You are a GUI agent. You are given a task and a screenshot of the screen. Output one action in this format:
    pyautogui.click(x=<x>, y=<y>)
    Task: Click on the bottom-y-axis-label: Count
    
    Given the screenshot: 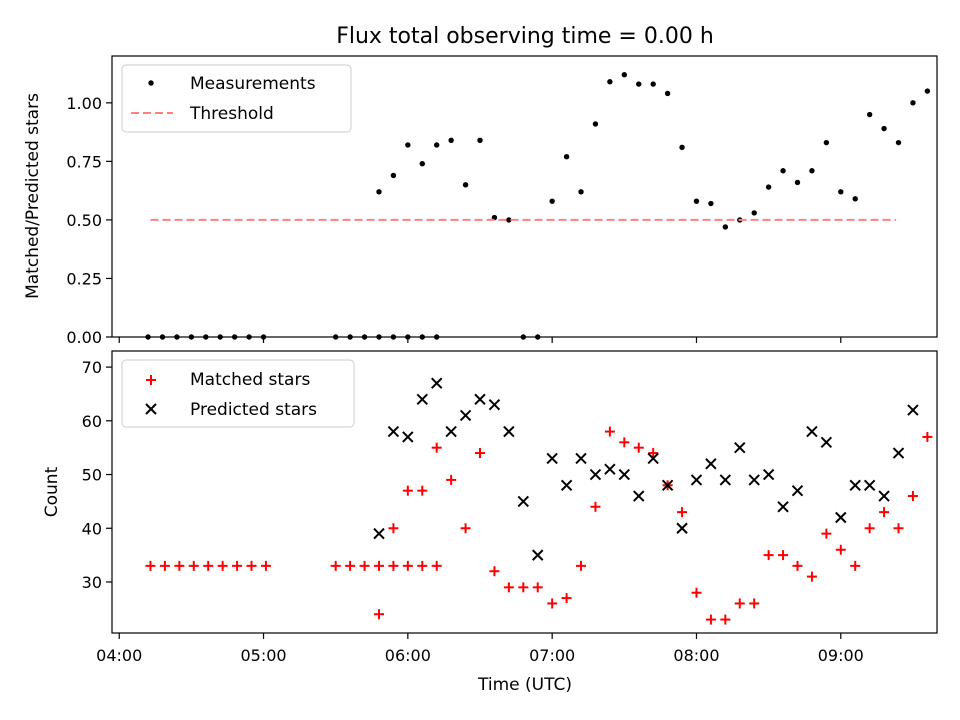 What is the action you would take?
    pyautogui.click(x=52, y=491)
    